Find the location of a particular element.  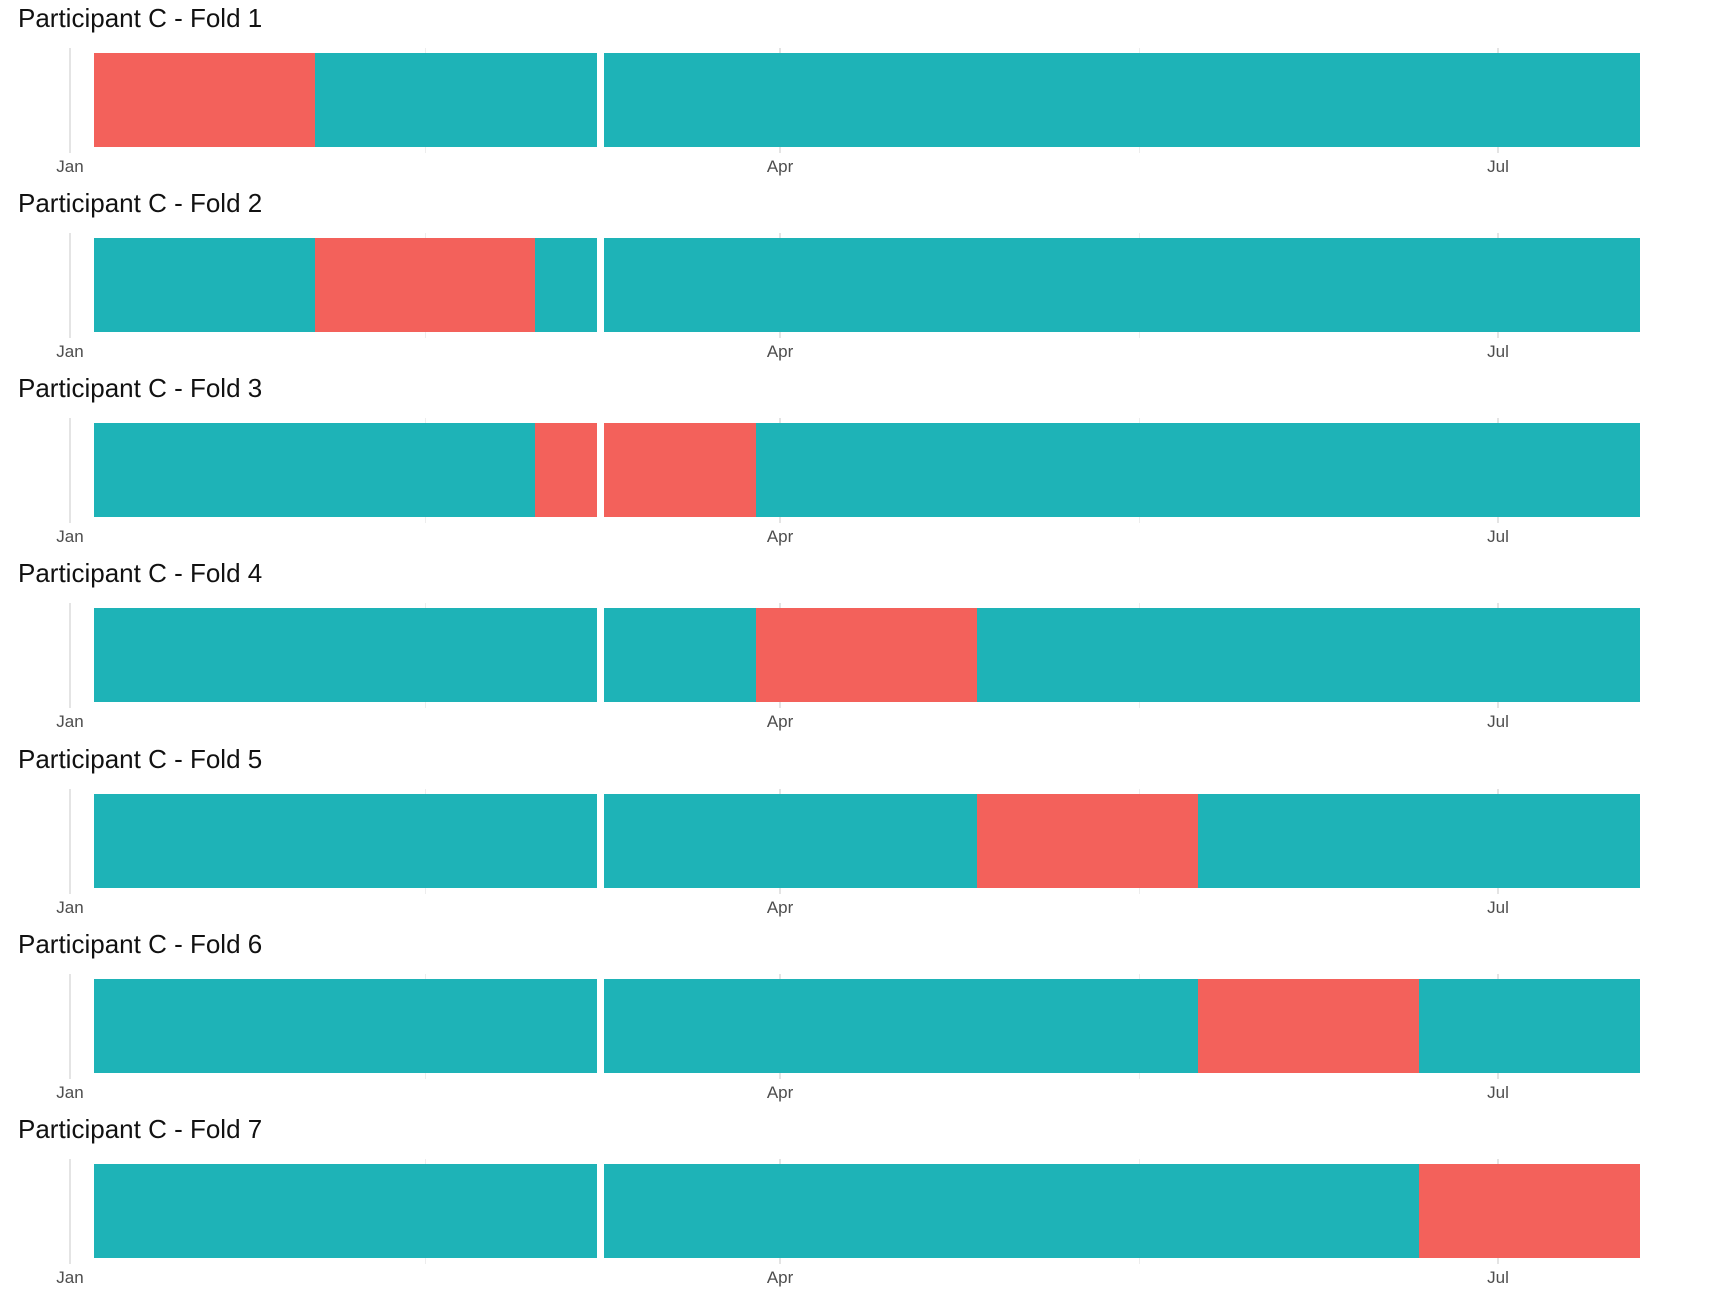

fold-chart: Participant C - Fold 6 Jan Apr Jul is located at coordinates (864, 1018).